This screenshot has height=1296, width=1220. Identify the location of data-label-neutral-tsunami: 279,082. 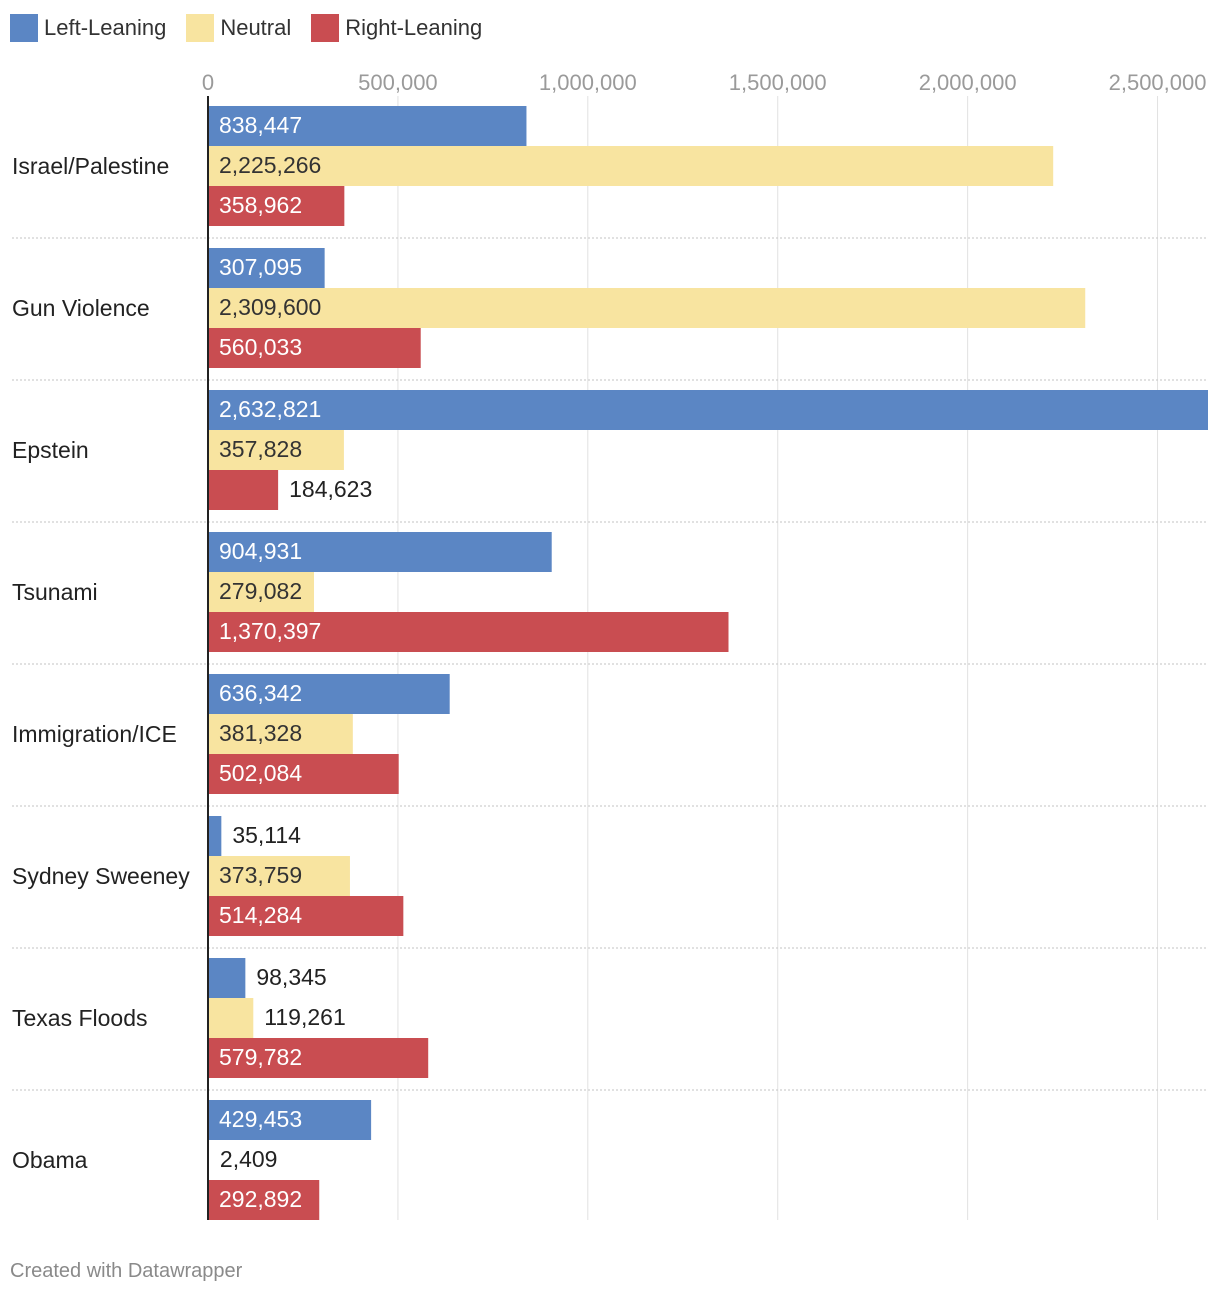
(260, 591).